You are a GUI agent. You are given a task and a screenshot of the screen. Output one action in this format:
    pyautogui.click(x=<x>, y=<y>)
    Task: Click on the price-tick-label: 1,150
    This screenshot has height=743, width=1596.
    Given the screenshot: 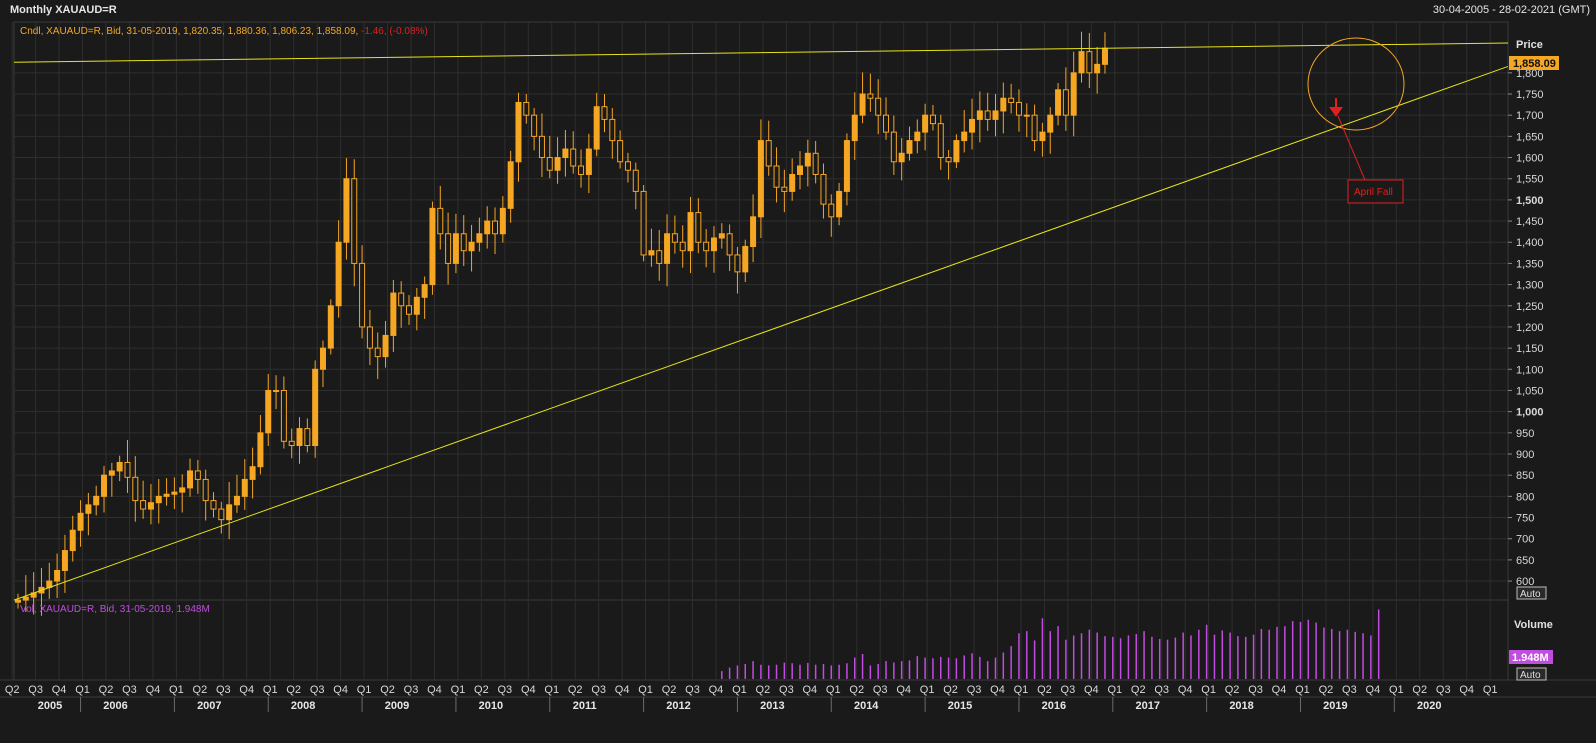 What is the action you would take?
    pyautogui.click(x=1530, y=349)
    